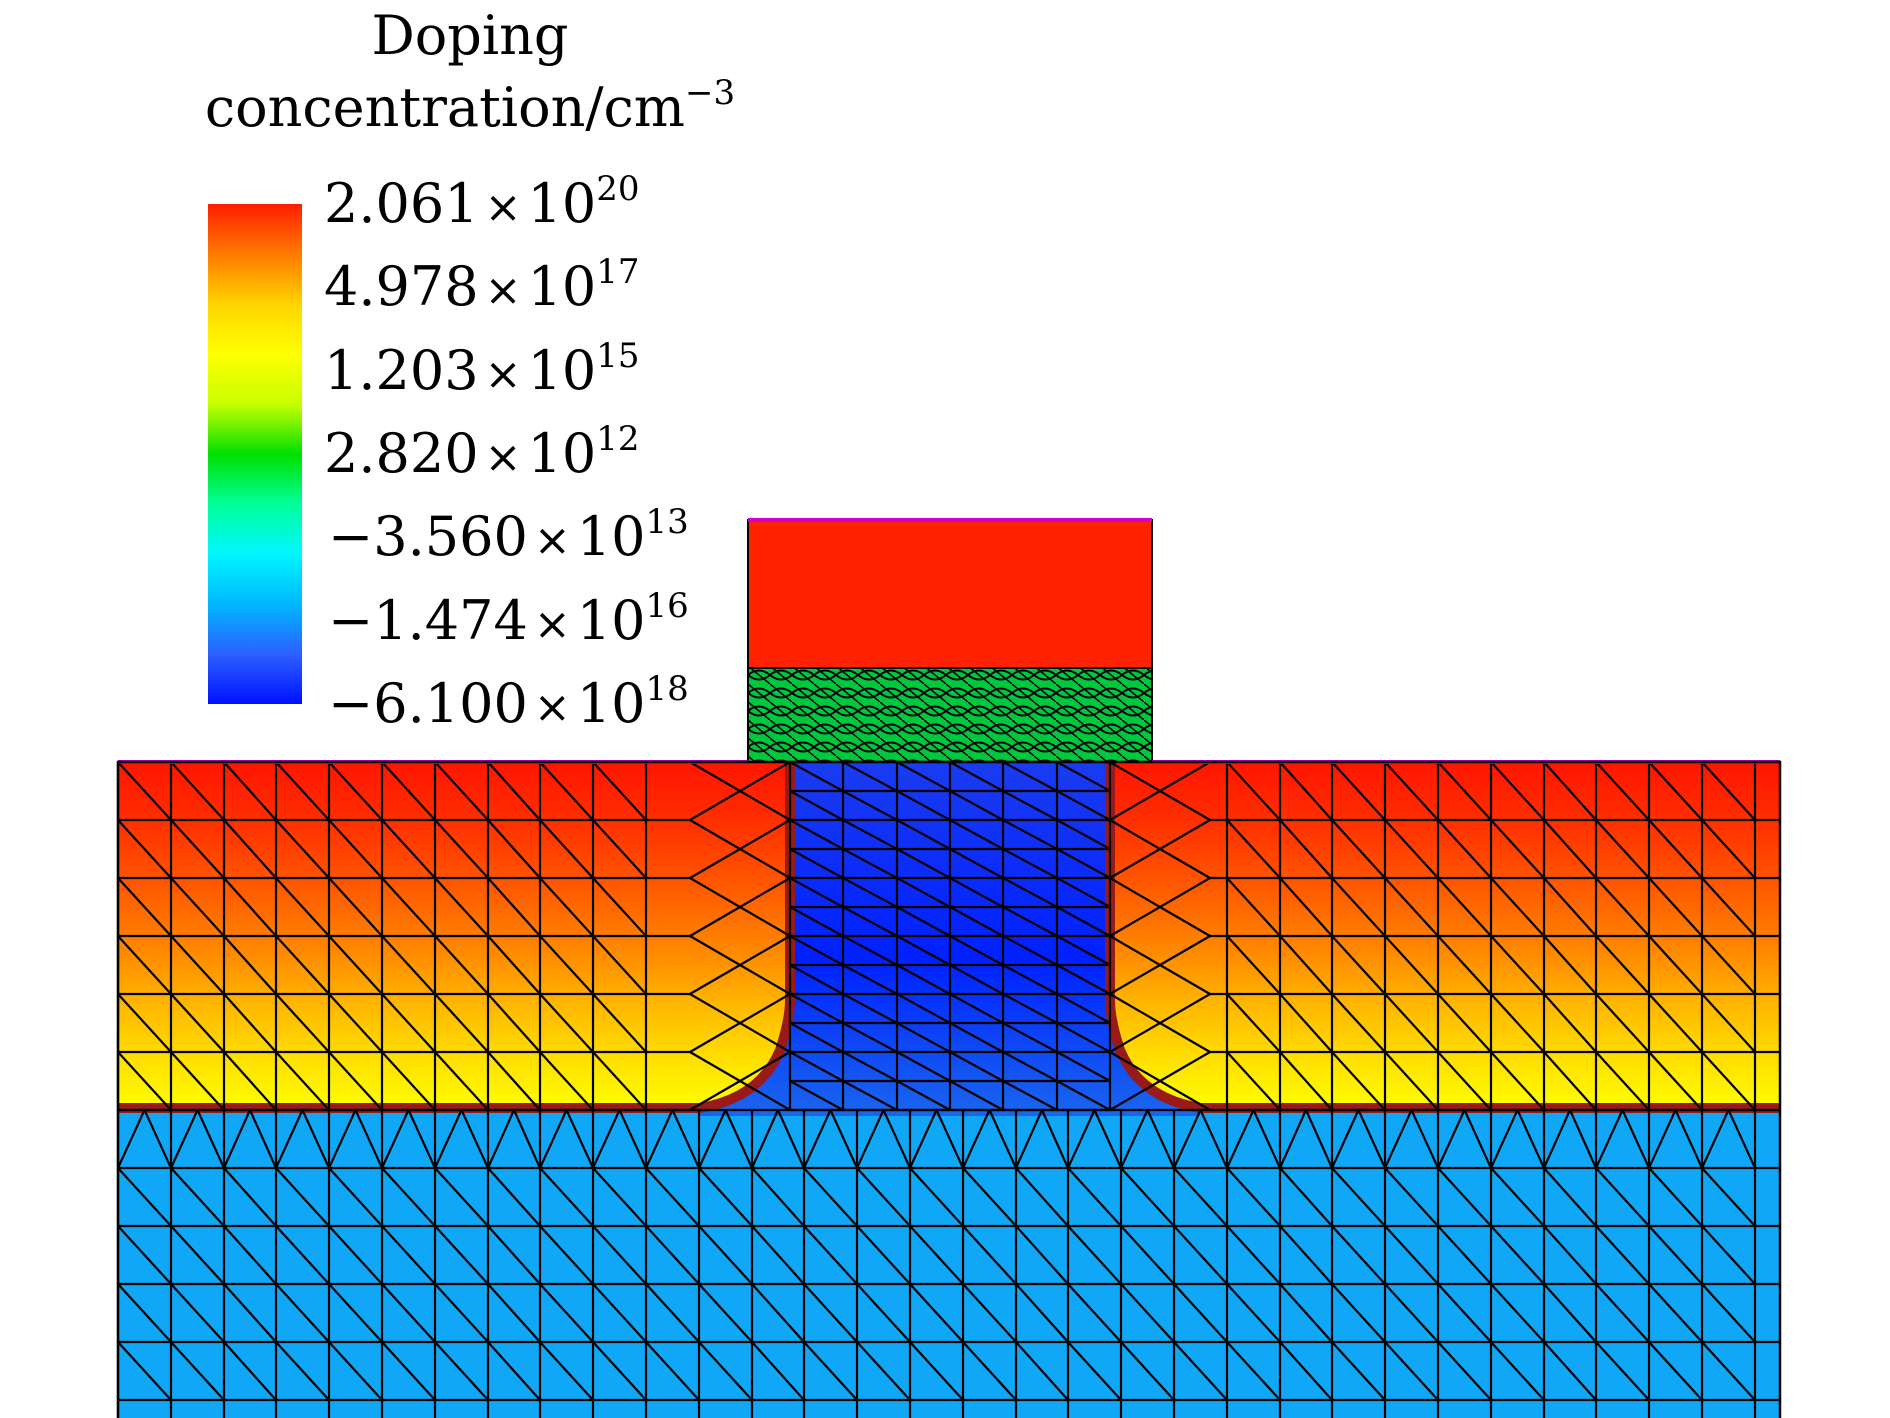 The height and width of the screenshot is (1418, 1890). What do you see at coordinates (255, 454) in the screenshot?
I see `colorbar-gradient` at bounding box center [255, 454].